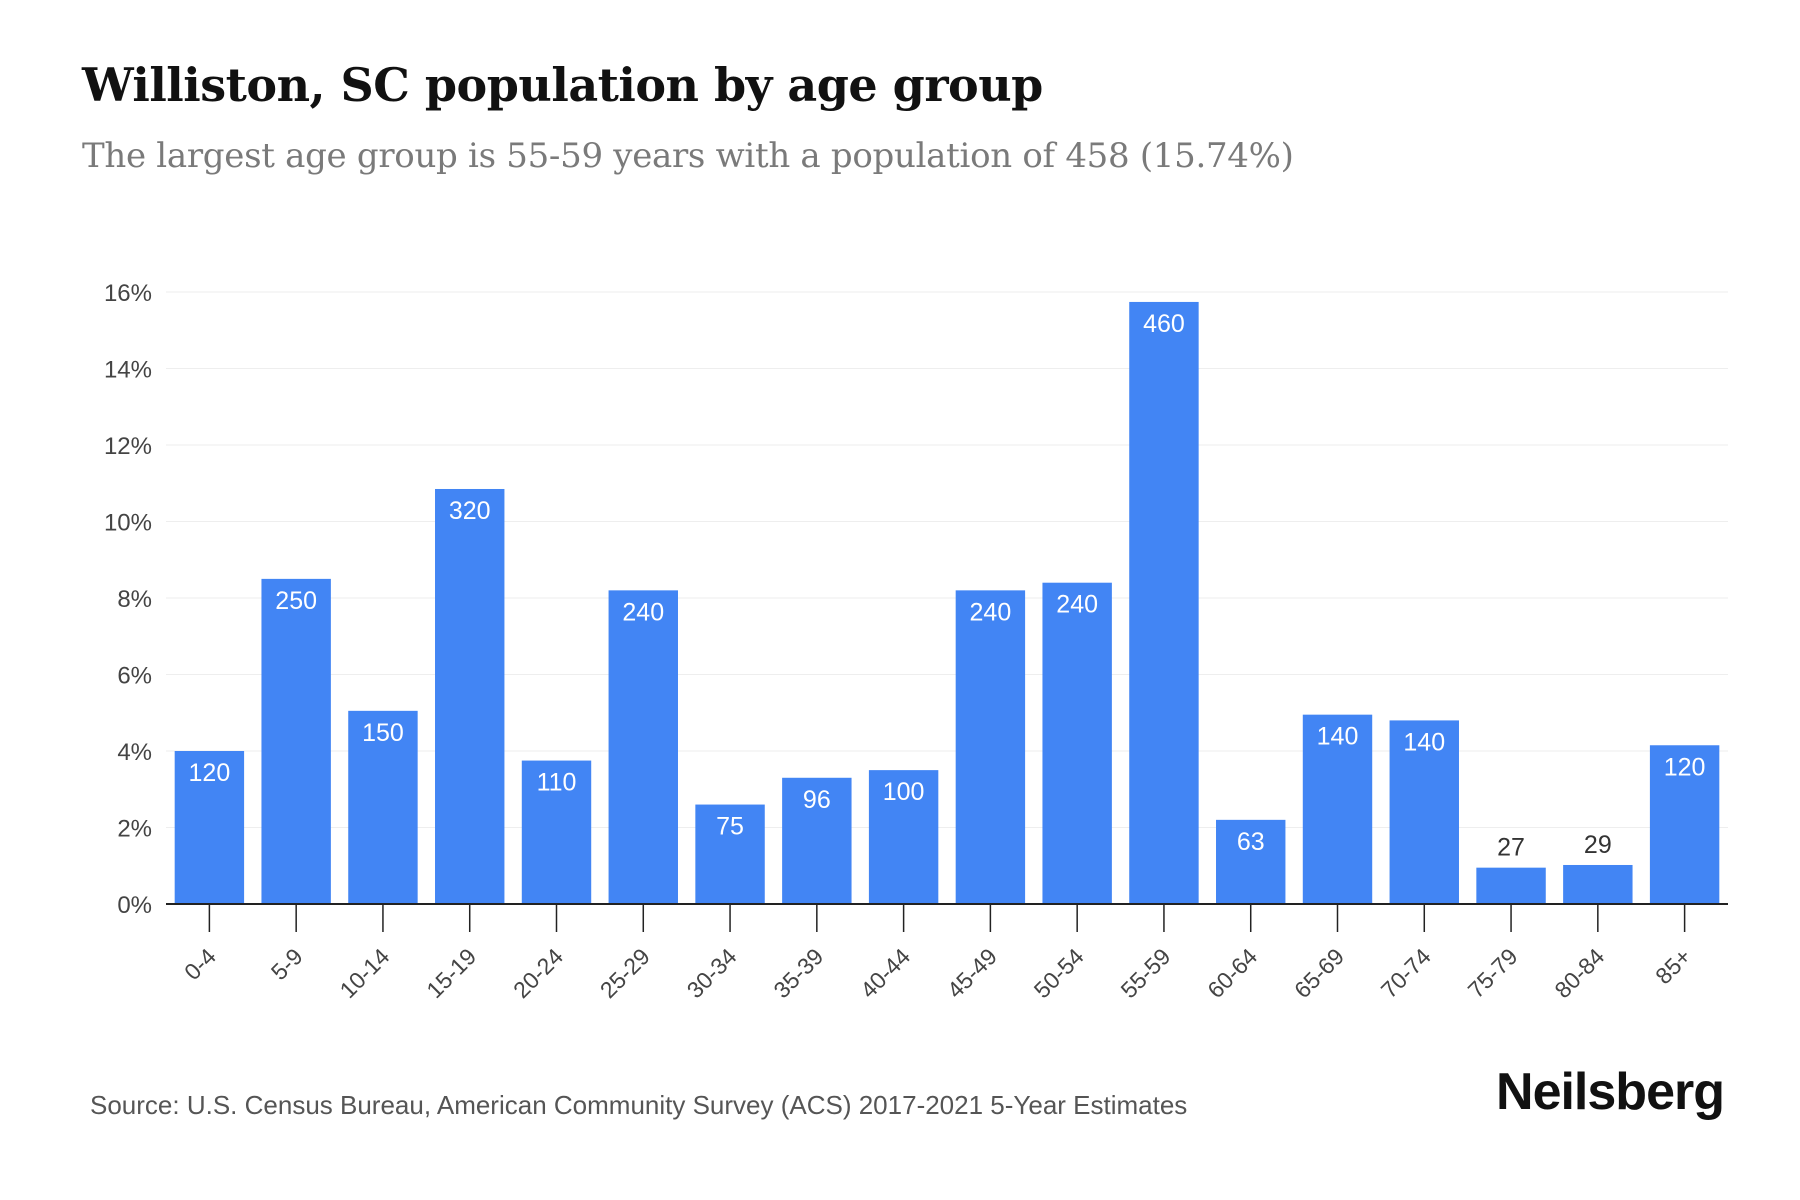  I want to click on x-tick-label: 40-44, so click(885, 973).